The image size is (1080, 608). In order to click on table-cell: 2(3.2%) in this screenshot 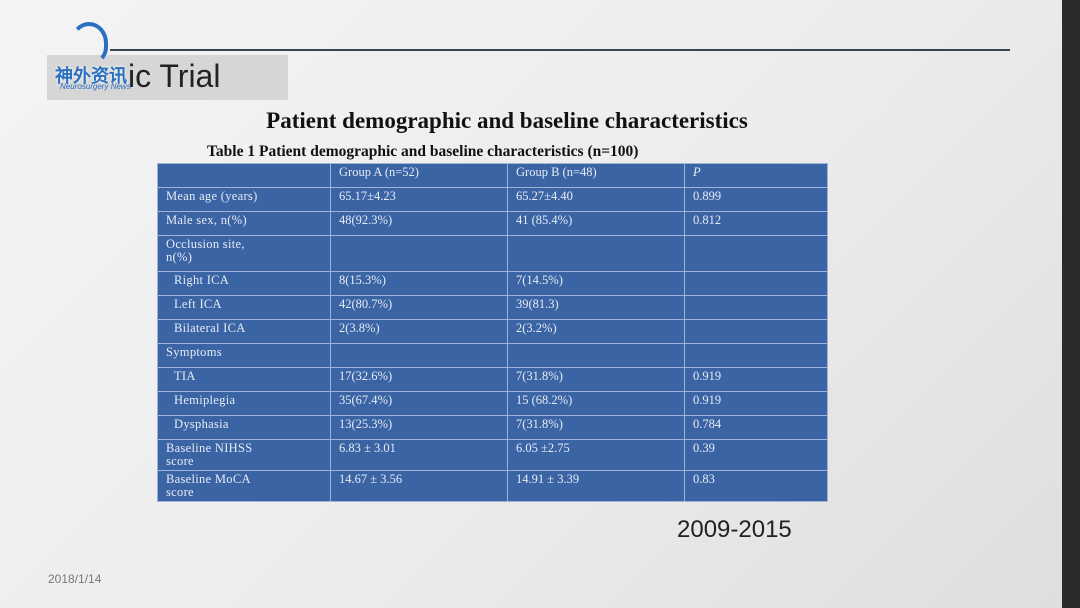, I will do `click(596, 331)`.